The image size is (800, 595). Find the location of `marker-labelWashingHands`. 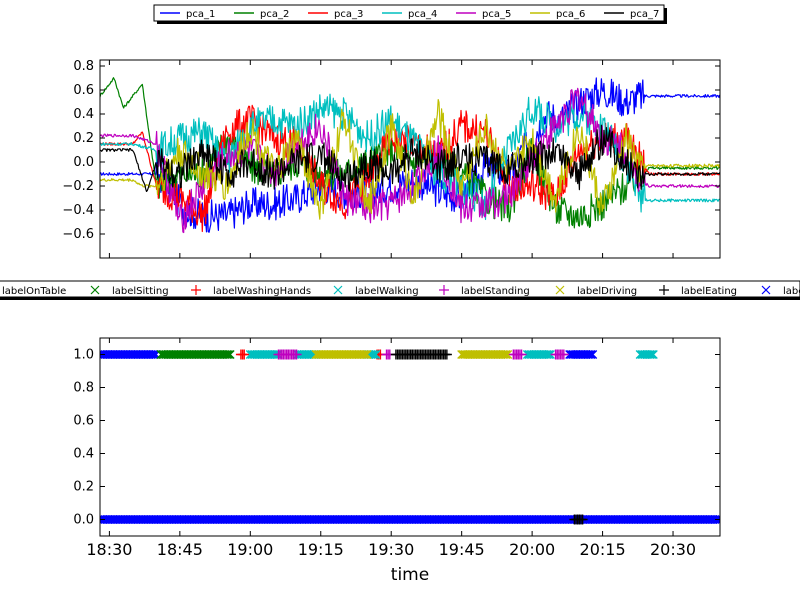

marker-labelWashingHands is located at coordinates (244, 354).